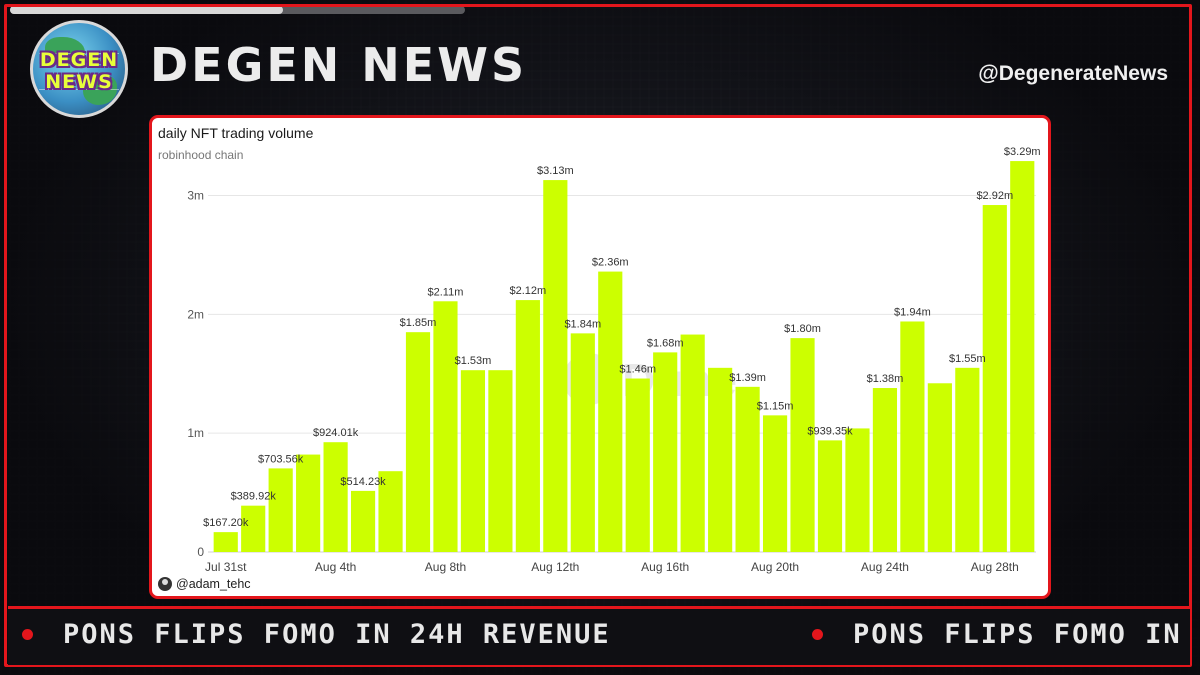  What do you see at coordinates (885, 567) in the screenshot?
I see `x-tick-label: Aug 24th` at bounding box center [885, 567].